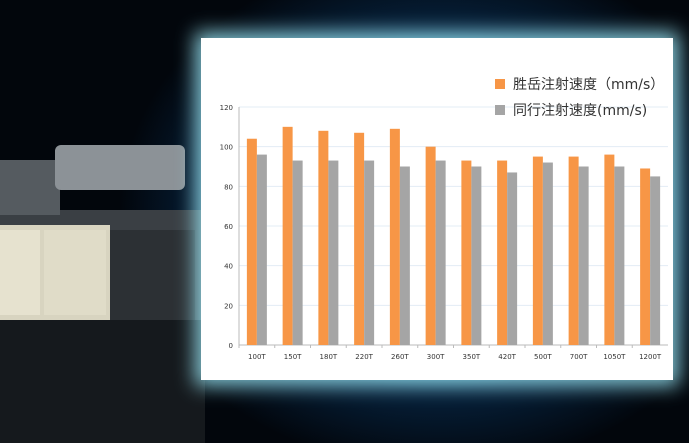  I want to click on legend-label: 胜岳注射速度（mm/s）, so click(589, 85).